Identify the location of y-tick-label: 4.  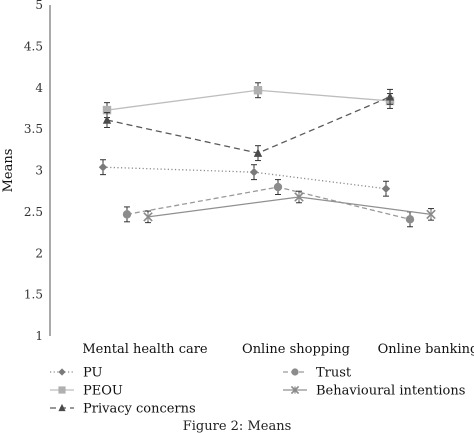
(39, 88).